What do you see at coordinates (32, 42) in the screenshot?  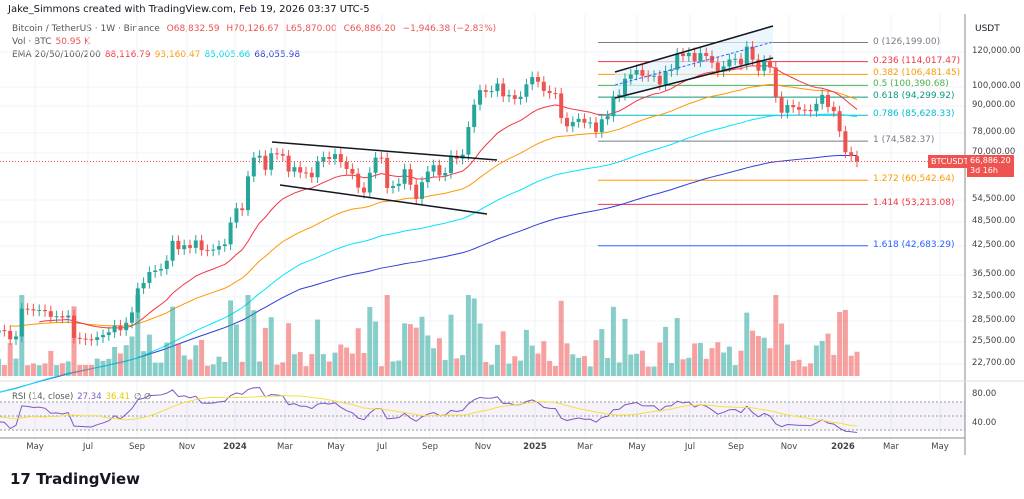 I see `volume-label: Vol · BTC` at bounding box center [32, 42].